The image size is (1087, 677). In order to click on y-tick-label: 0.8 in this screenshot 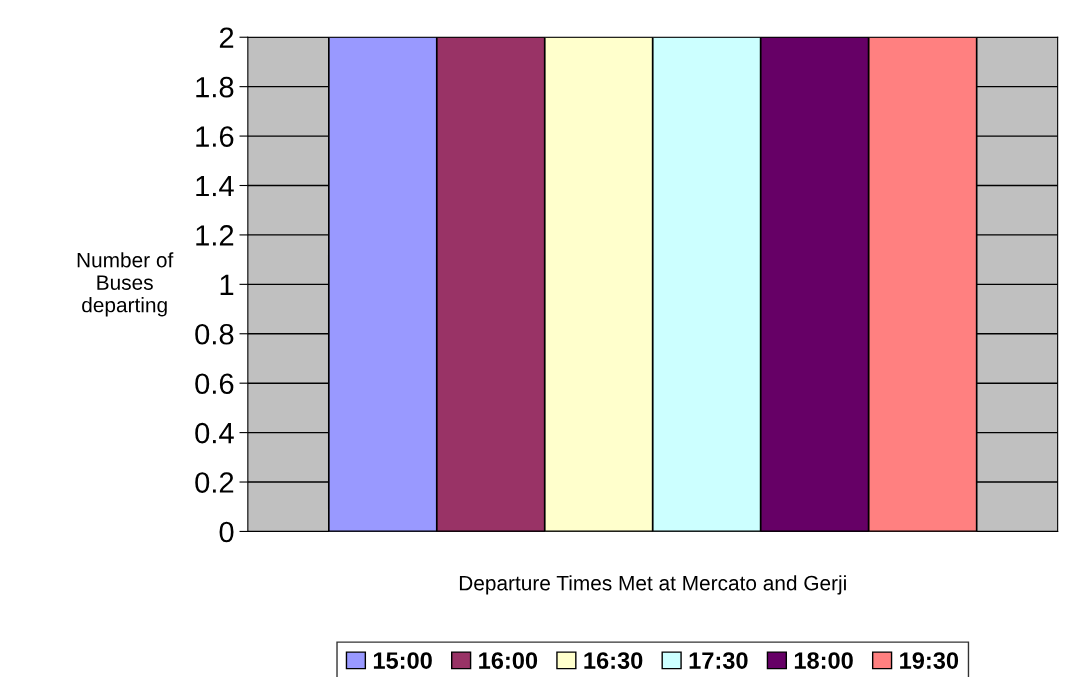, I will do `click(214, 334)`.